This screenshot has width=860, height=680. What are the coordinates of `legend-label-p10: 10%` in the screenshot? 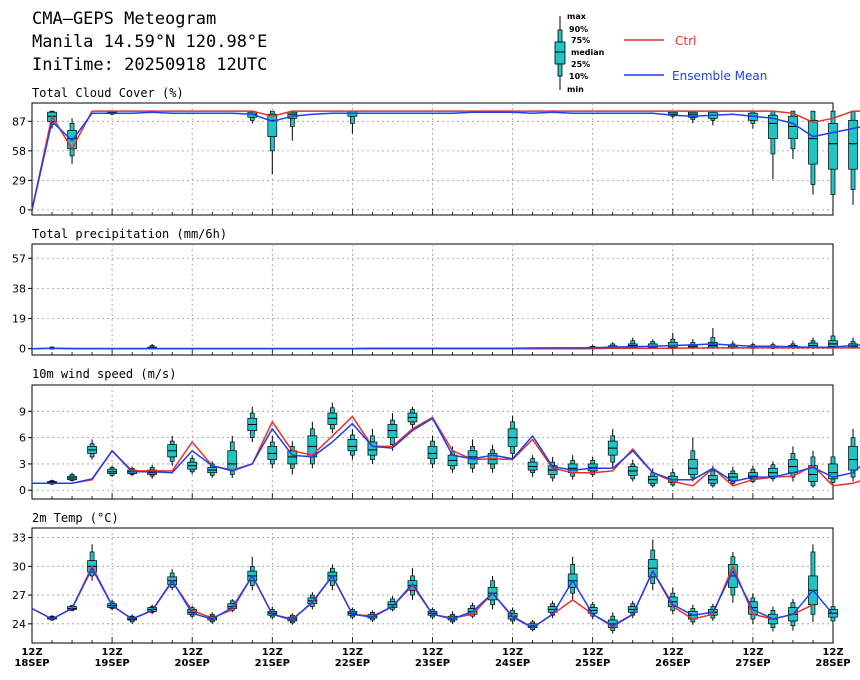 It's located at (578, 76).